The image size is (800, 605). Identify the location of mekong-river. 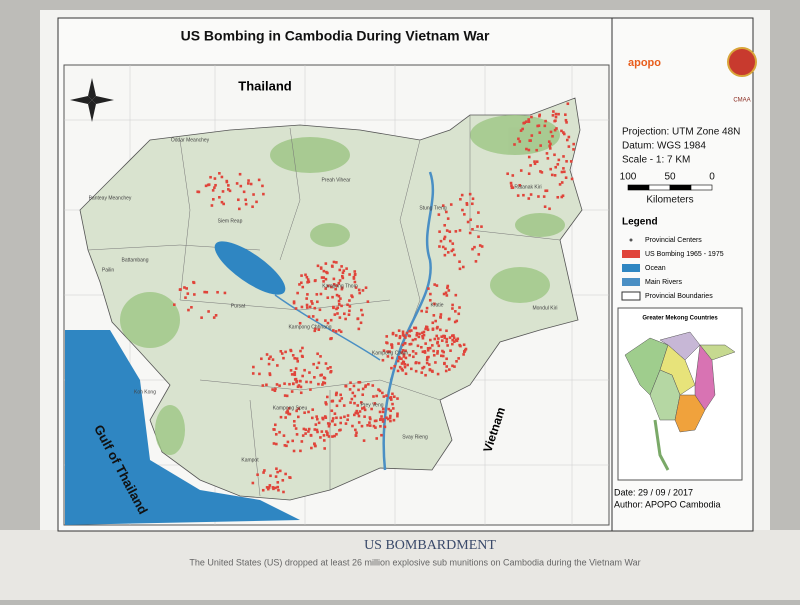
(408, 321).